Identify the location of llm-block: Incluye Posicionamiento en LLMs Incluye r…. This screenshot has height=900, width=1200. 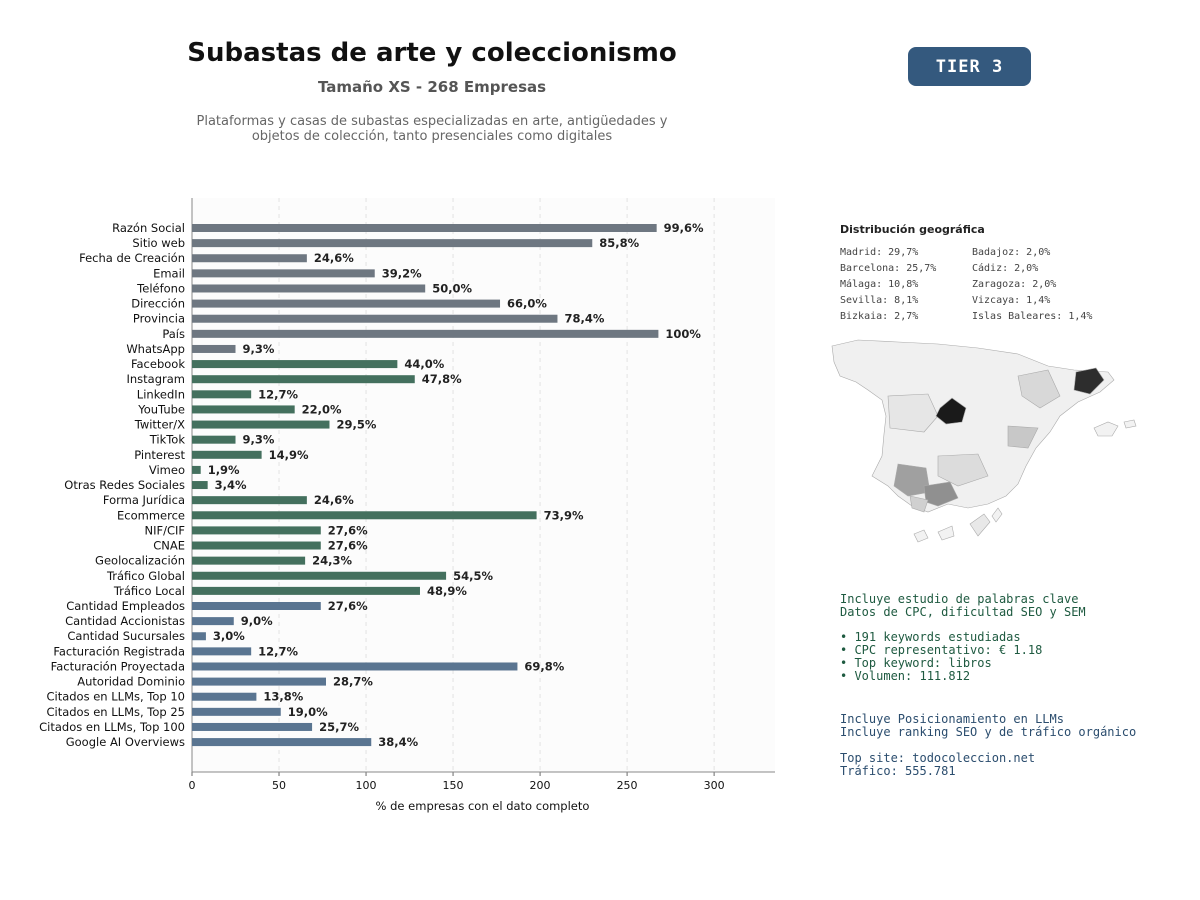
(988, 726).